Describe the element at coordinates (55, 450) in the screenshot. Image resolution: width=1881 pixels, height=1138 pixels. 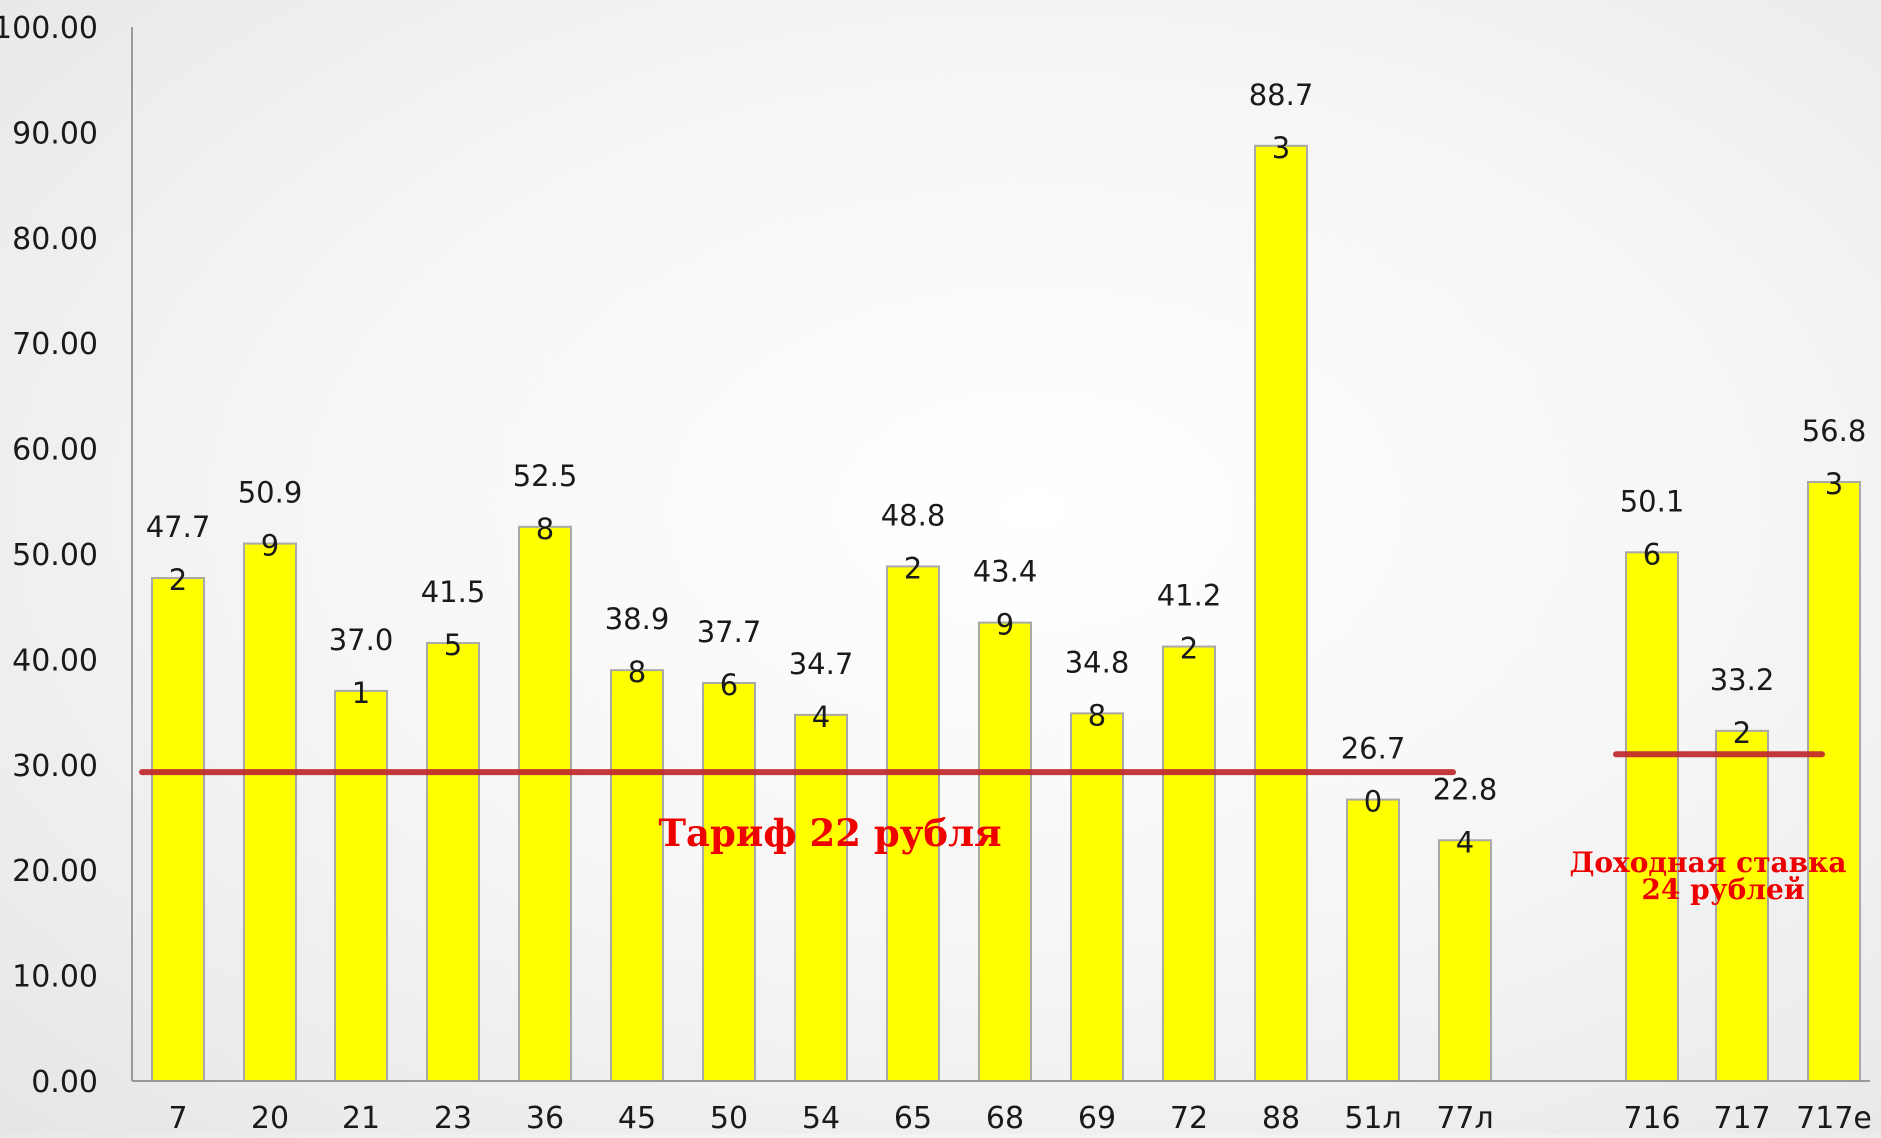
I see `y-tick-label: 60.00` at that location.